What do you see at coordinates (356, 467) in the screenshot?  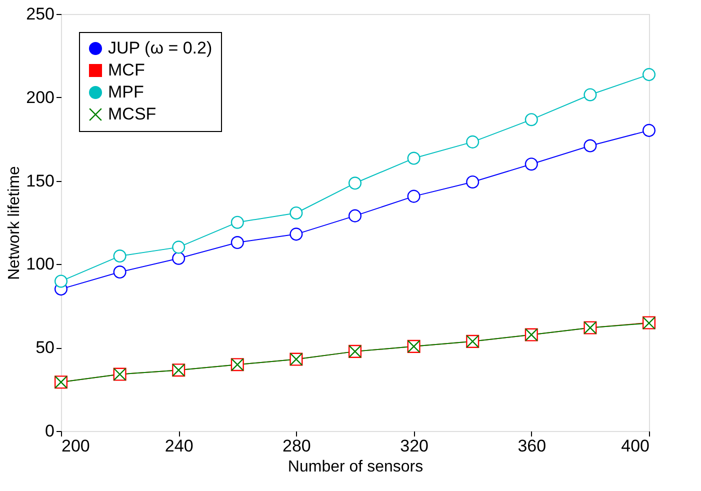 I see `x-axis-title: Number of sensors` at bounding box center [356, 467].